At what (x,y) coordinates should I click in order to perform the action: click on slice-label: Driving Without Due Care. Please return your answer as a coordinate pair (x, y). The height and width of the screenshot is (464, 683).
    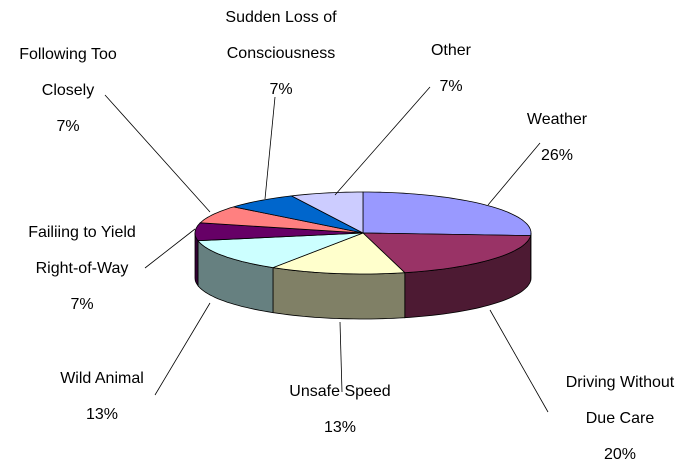
    Looking at the image, I should click on (620, 400).